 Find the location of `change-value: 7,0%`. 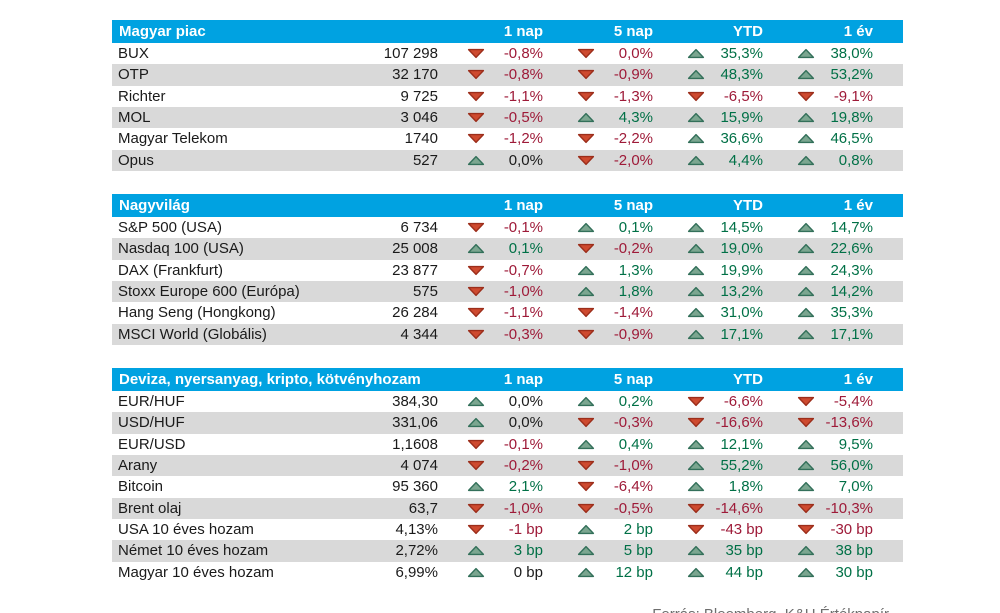

change-value: 7,0% is located at coordinates (855, 487).